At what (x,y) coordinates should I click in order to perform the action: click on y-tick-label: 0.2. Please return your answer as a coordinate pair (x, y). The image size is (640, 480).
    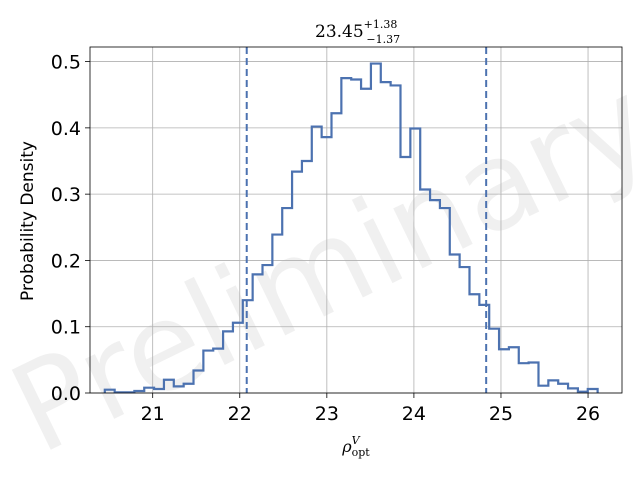
    Looking at the image, I should click on (66, 261).